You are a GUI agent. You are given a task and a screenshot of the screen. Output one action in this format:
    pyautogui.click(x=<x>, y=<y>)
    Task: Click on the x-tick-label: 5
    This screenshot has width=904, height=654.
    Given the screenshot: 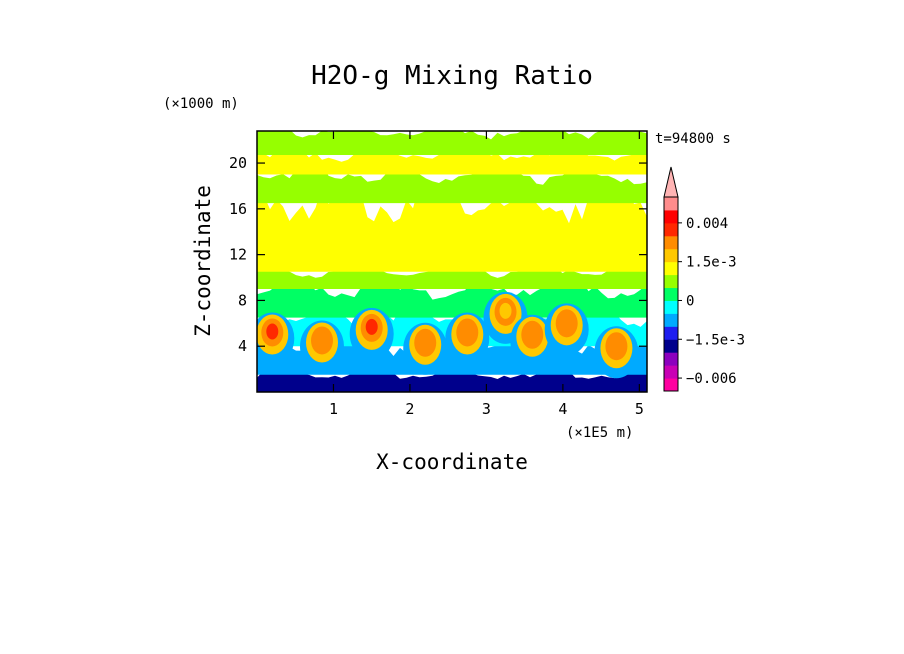 What is the action you would take?
    pyautogui.click(x=639, y=409)
    